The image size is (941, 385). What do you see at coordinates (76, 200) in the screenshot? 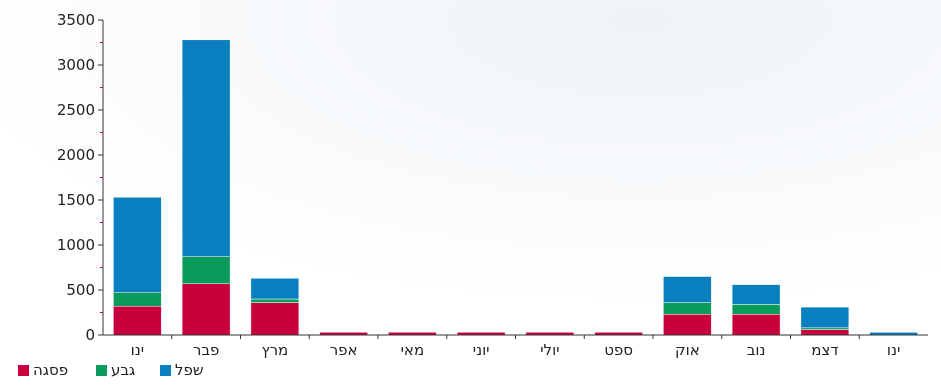
I see `y-tick-label: 1500` at bounding box center [76, 200].